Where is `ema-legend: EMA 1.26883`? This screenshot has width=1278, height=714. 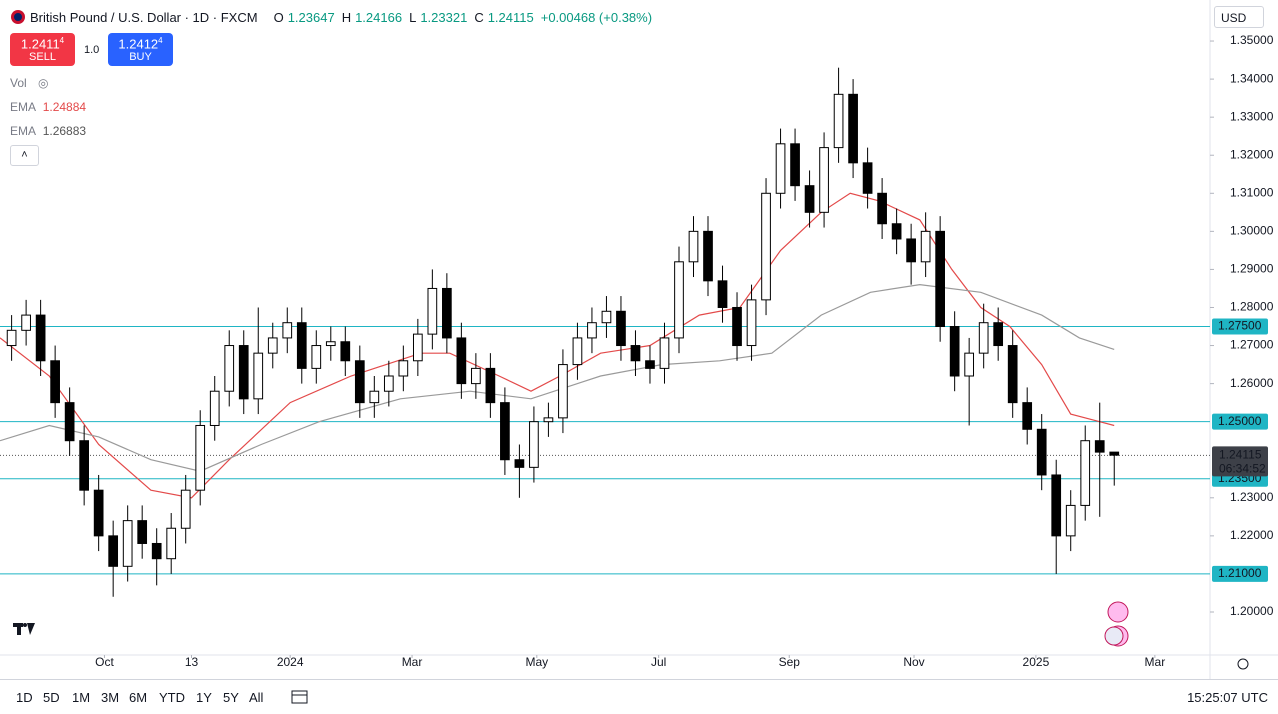 ema-legend: EMA 1.26883 is located at coordinates (48, 131).